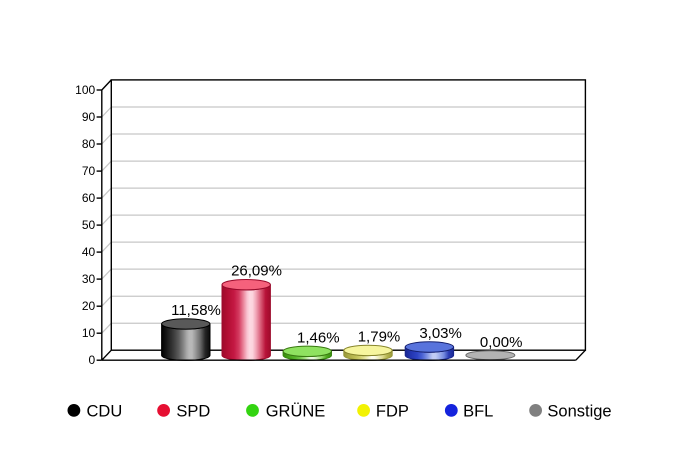  What do you see at coordinates (379, 336) in the screenshot?
I see `svg-text: 1,79%` at bounding box center [379, 336].